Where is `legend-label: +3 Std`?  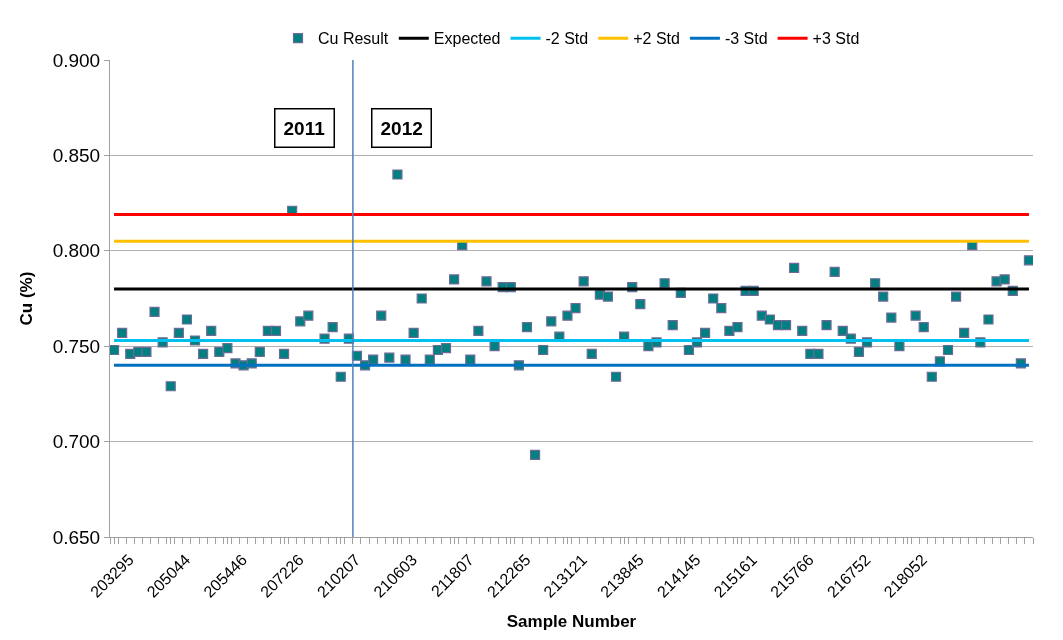
legend-label: +3 Std is located at coordinates (836, 39).